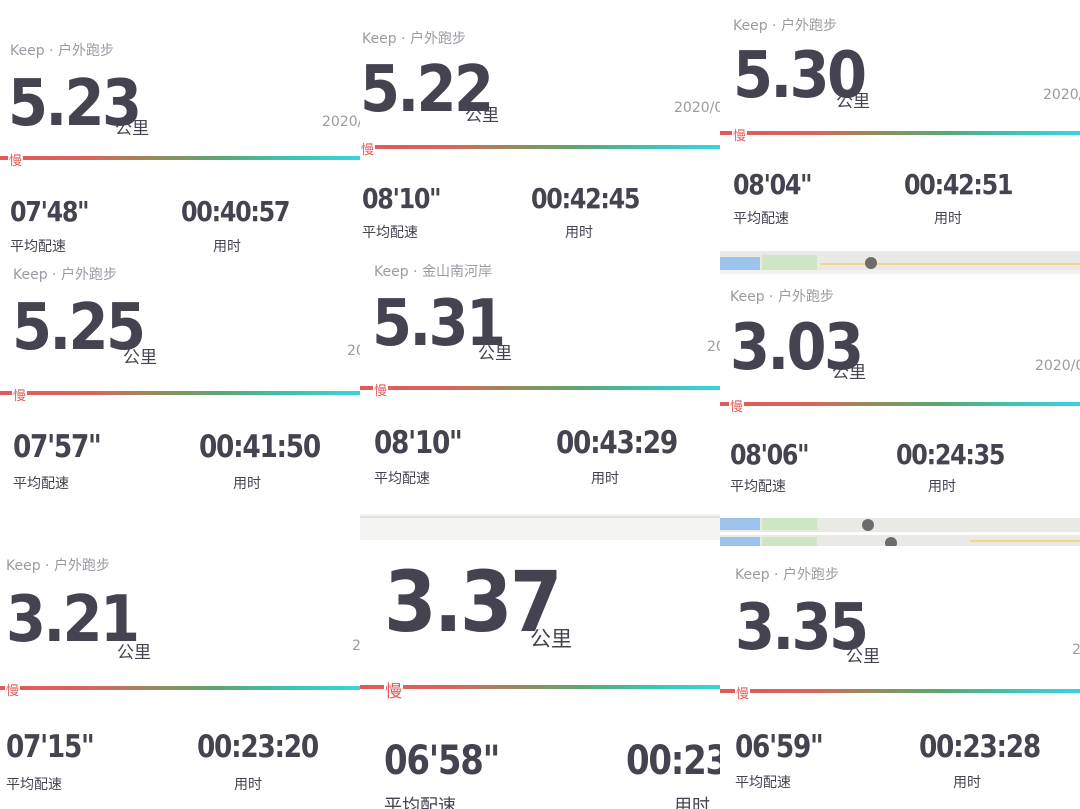 The image size is (1080, 809). I want to click on date-label: 2020/, so click(1061, 95).